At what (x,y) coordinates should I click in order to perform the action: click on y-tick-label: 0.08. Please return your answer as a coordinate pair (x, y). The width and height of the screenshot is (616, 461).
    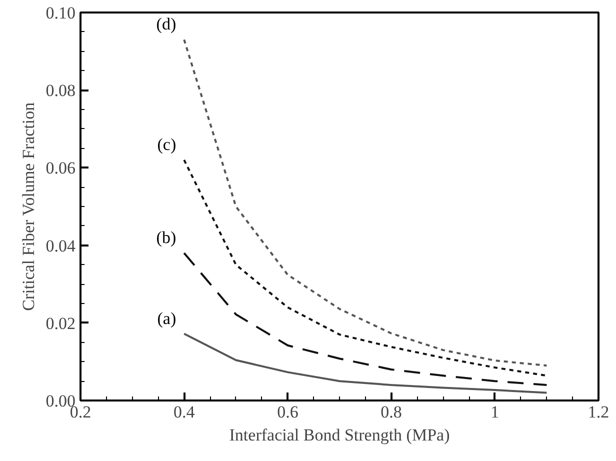
    Looking at the image, I should click on (61, 90).